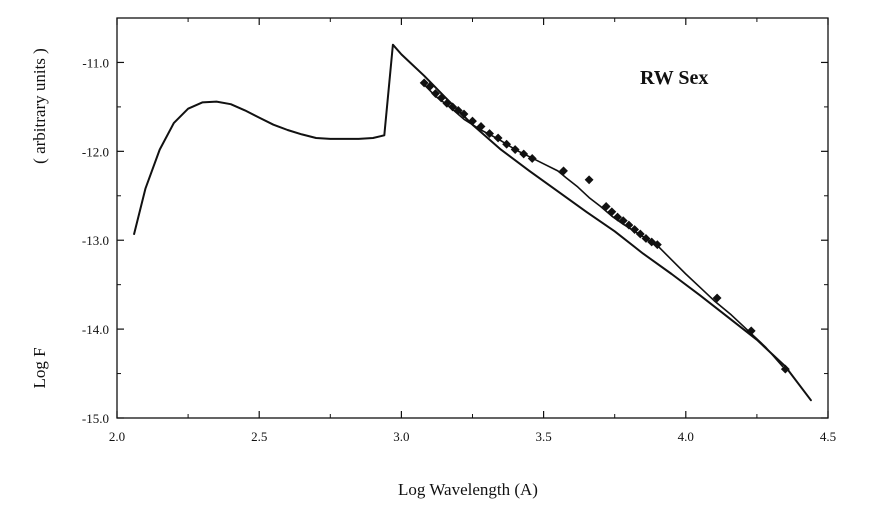 The height and width of the screenshot is (514, 871). What do you see at coordinates (543, 436) in the screenshot?
I see `x-tick-label: 3.5` at bounding box center [543, 436].